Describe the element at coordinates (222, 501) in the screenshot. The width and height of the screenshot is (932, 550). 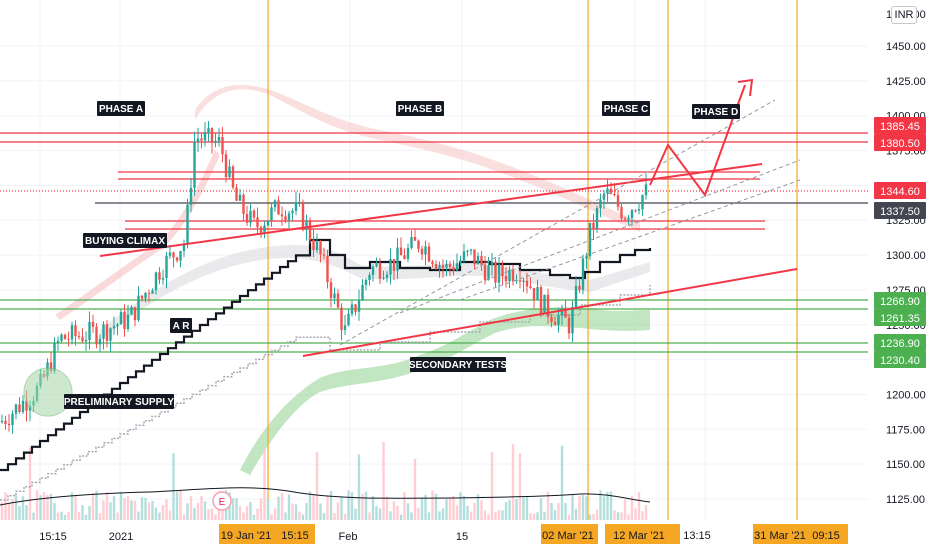
I see `event-marker: E` at that location.